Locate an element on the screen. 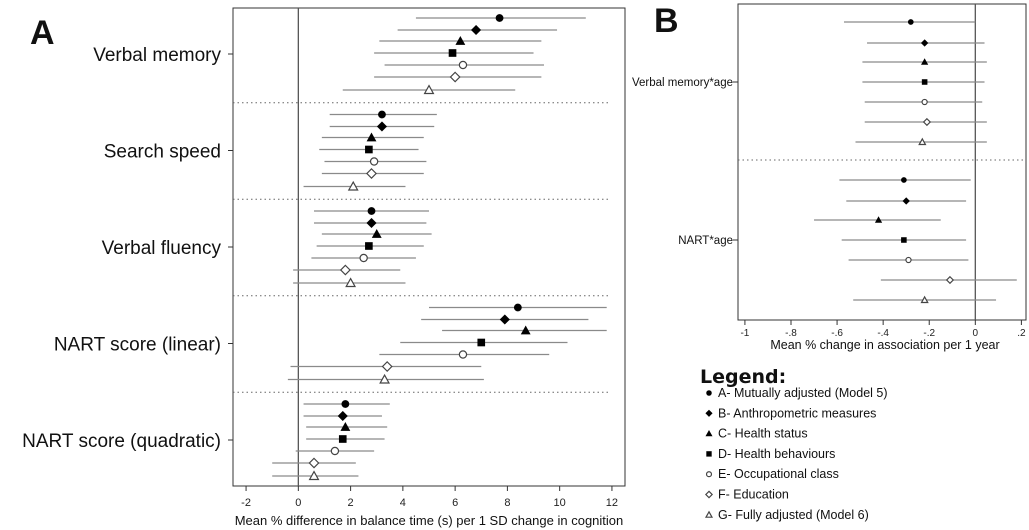  b-x-tick-label: -.6 is located at coordinates (837, 333).